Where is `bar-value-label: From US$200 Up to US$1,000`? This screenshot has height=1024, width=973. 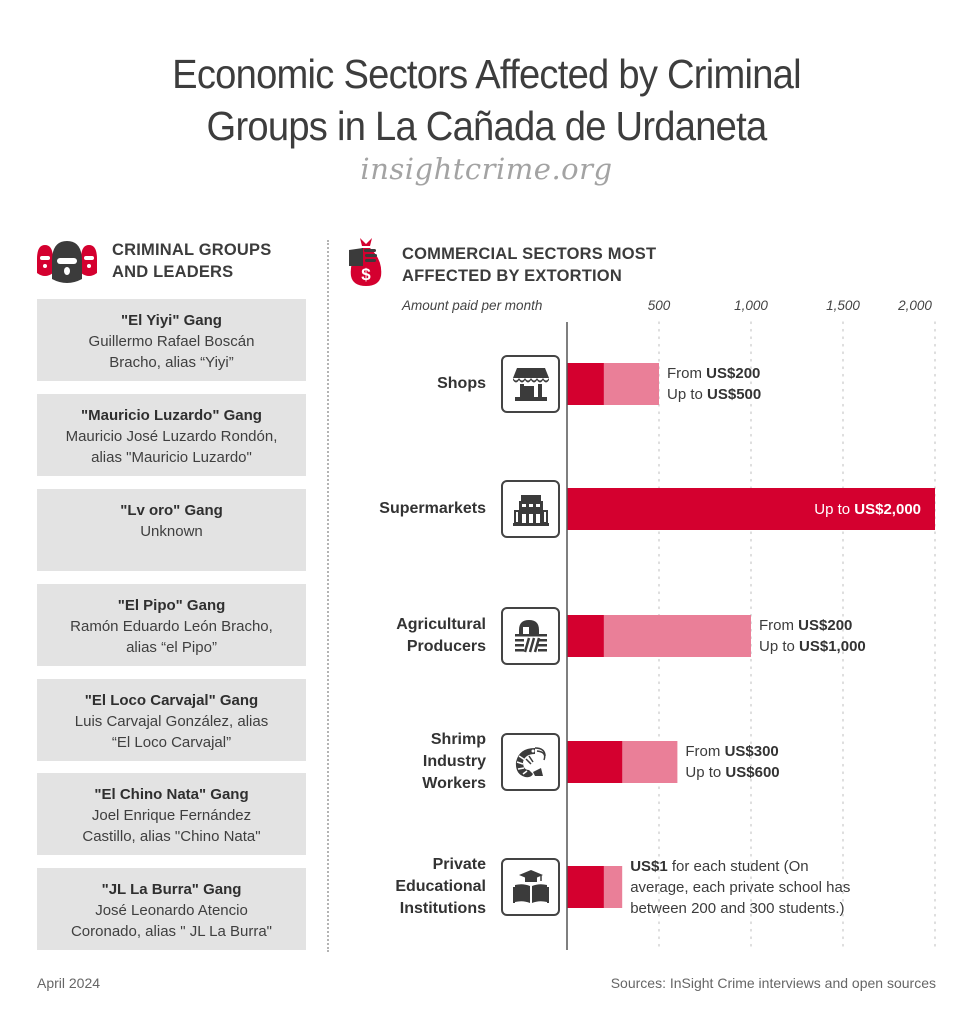
bar-value-label: From US$200 Up to US$1,000 is located at coordinates (812, 636).